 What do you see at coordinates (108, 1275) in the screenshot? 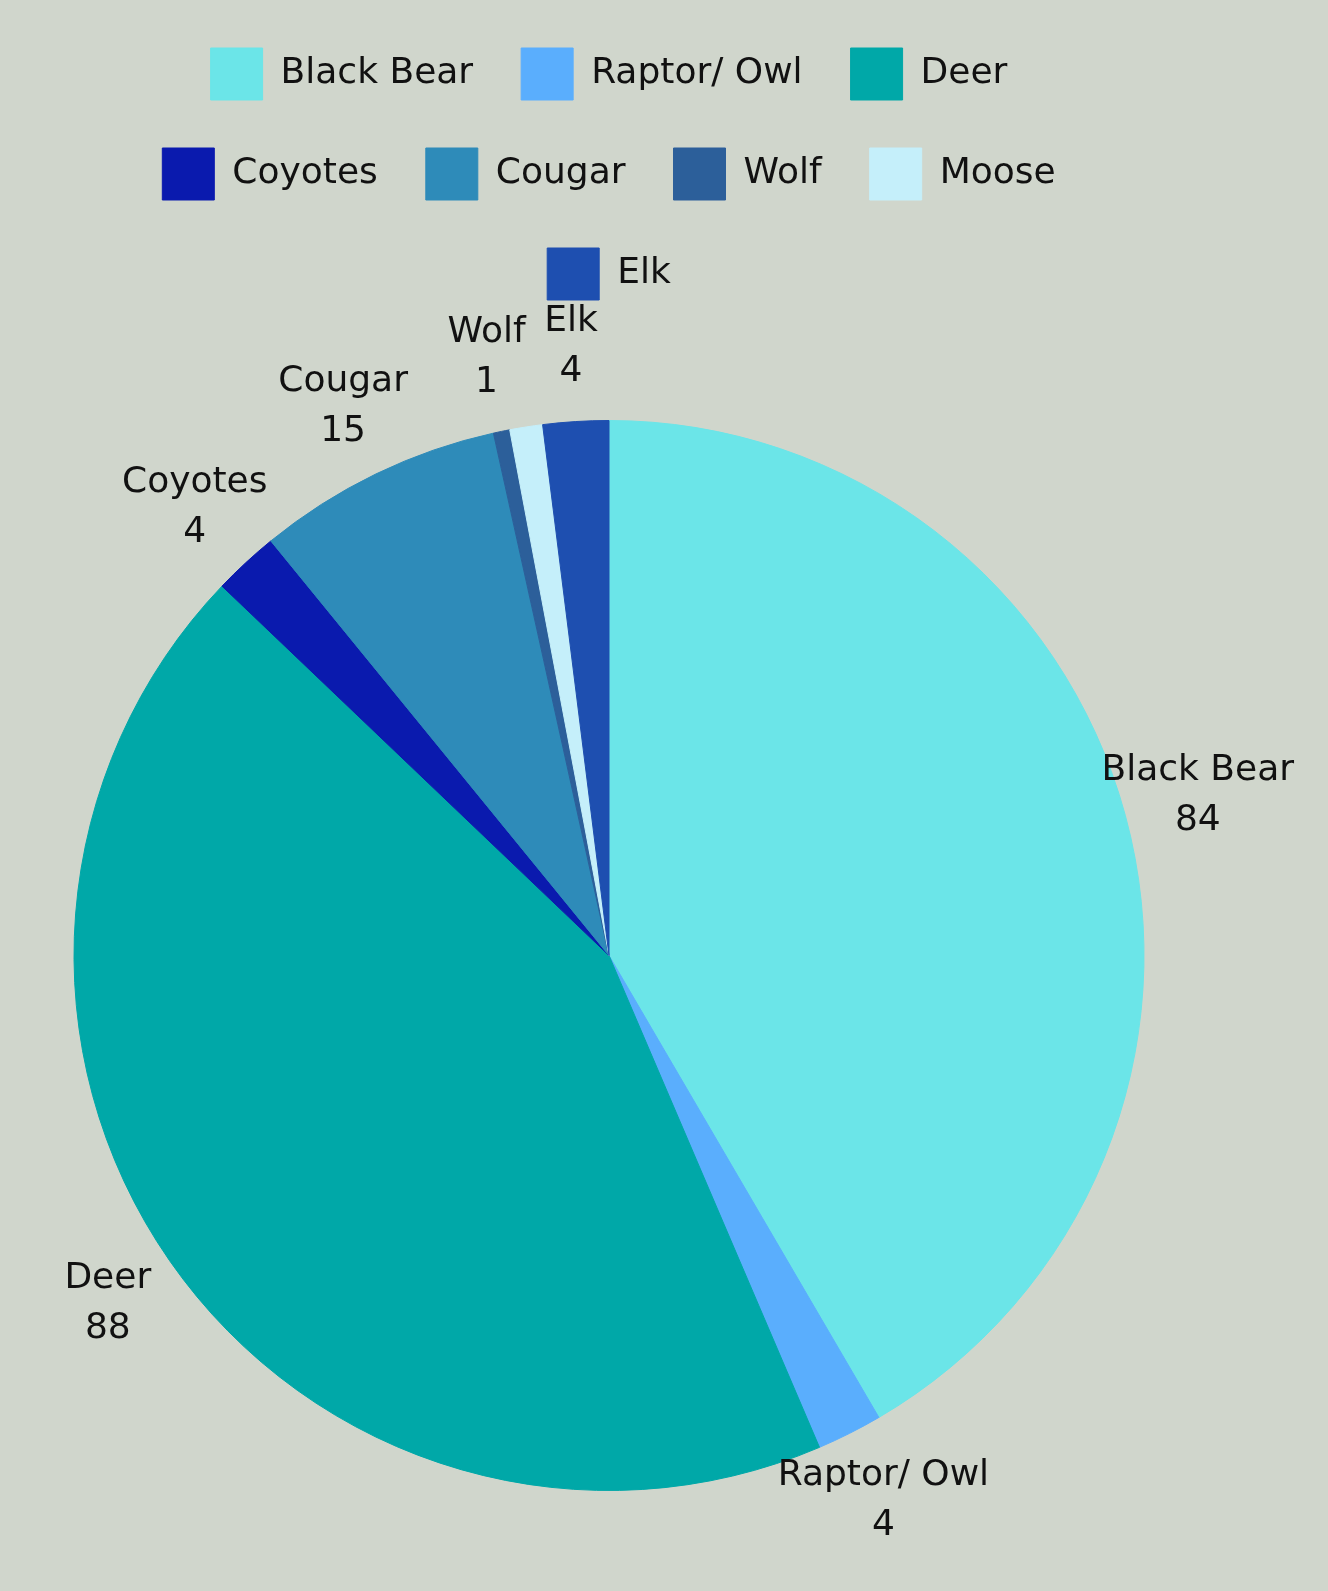
I see `slice-label: Deer` at bounding box center [108, 1275].